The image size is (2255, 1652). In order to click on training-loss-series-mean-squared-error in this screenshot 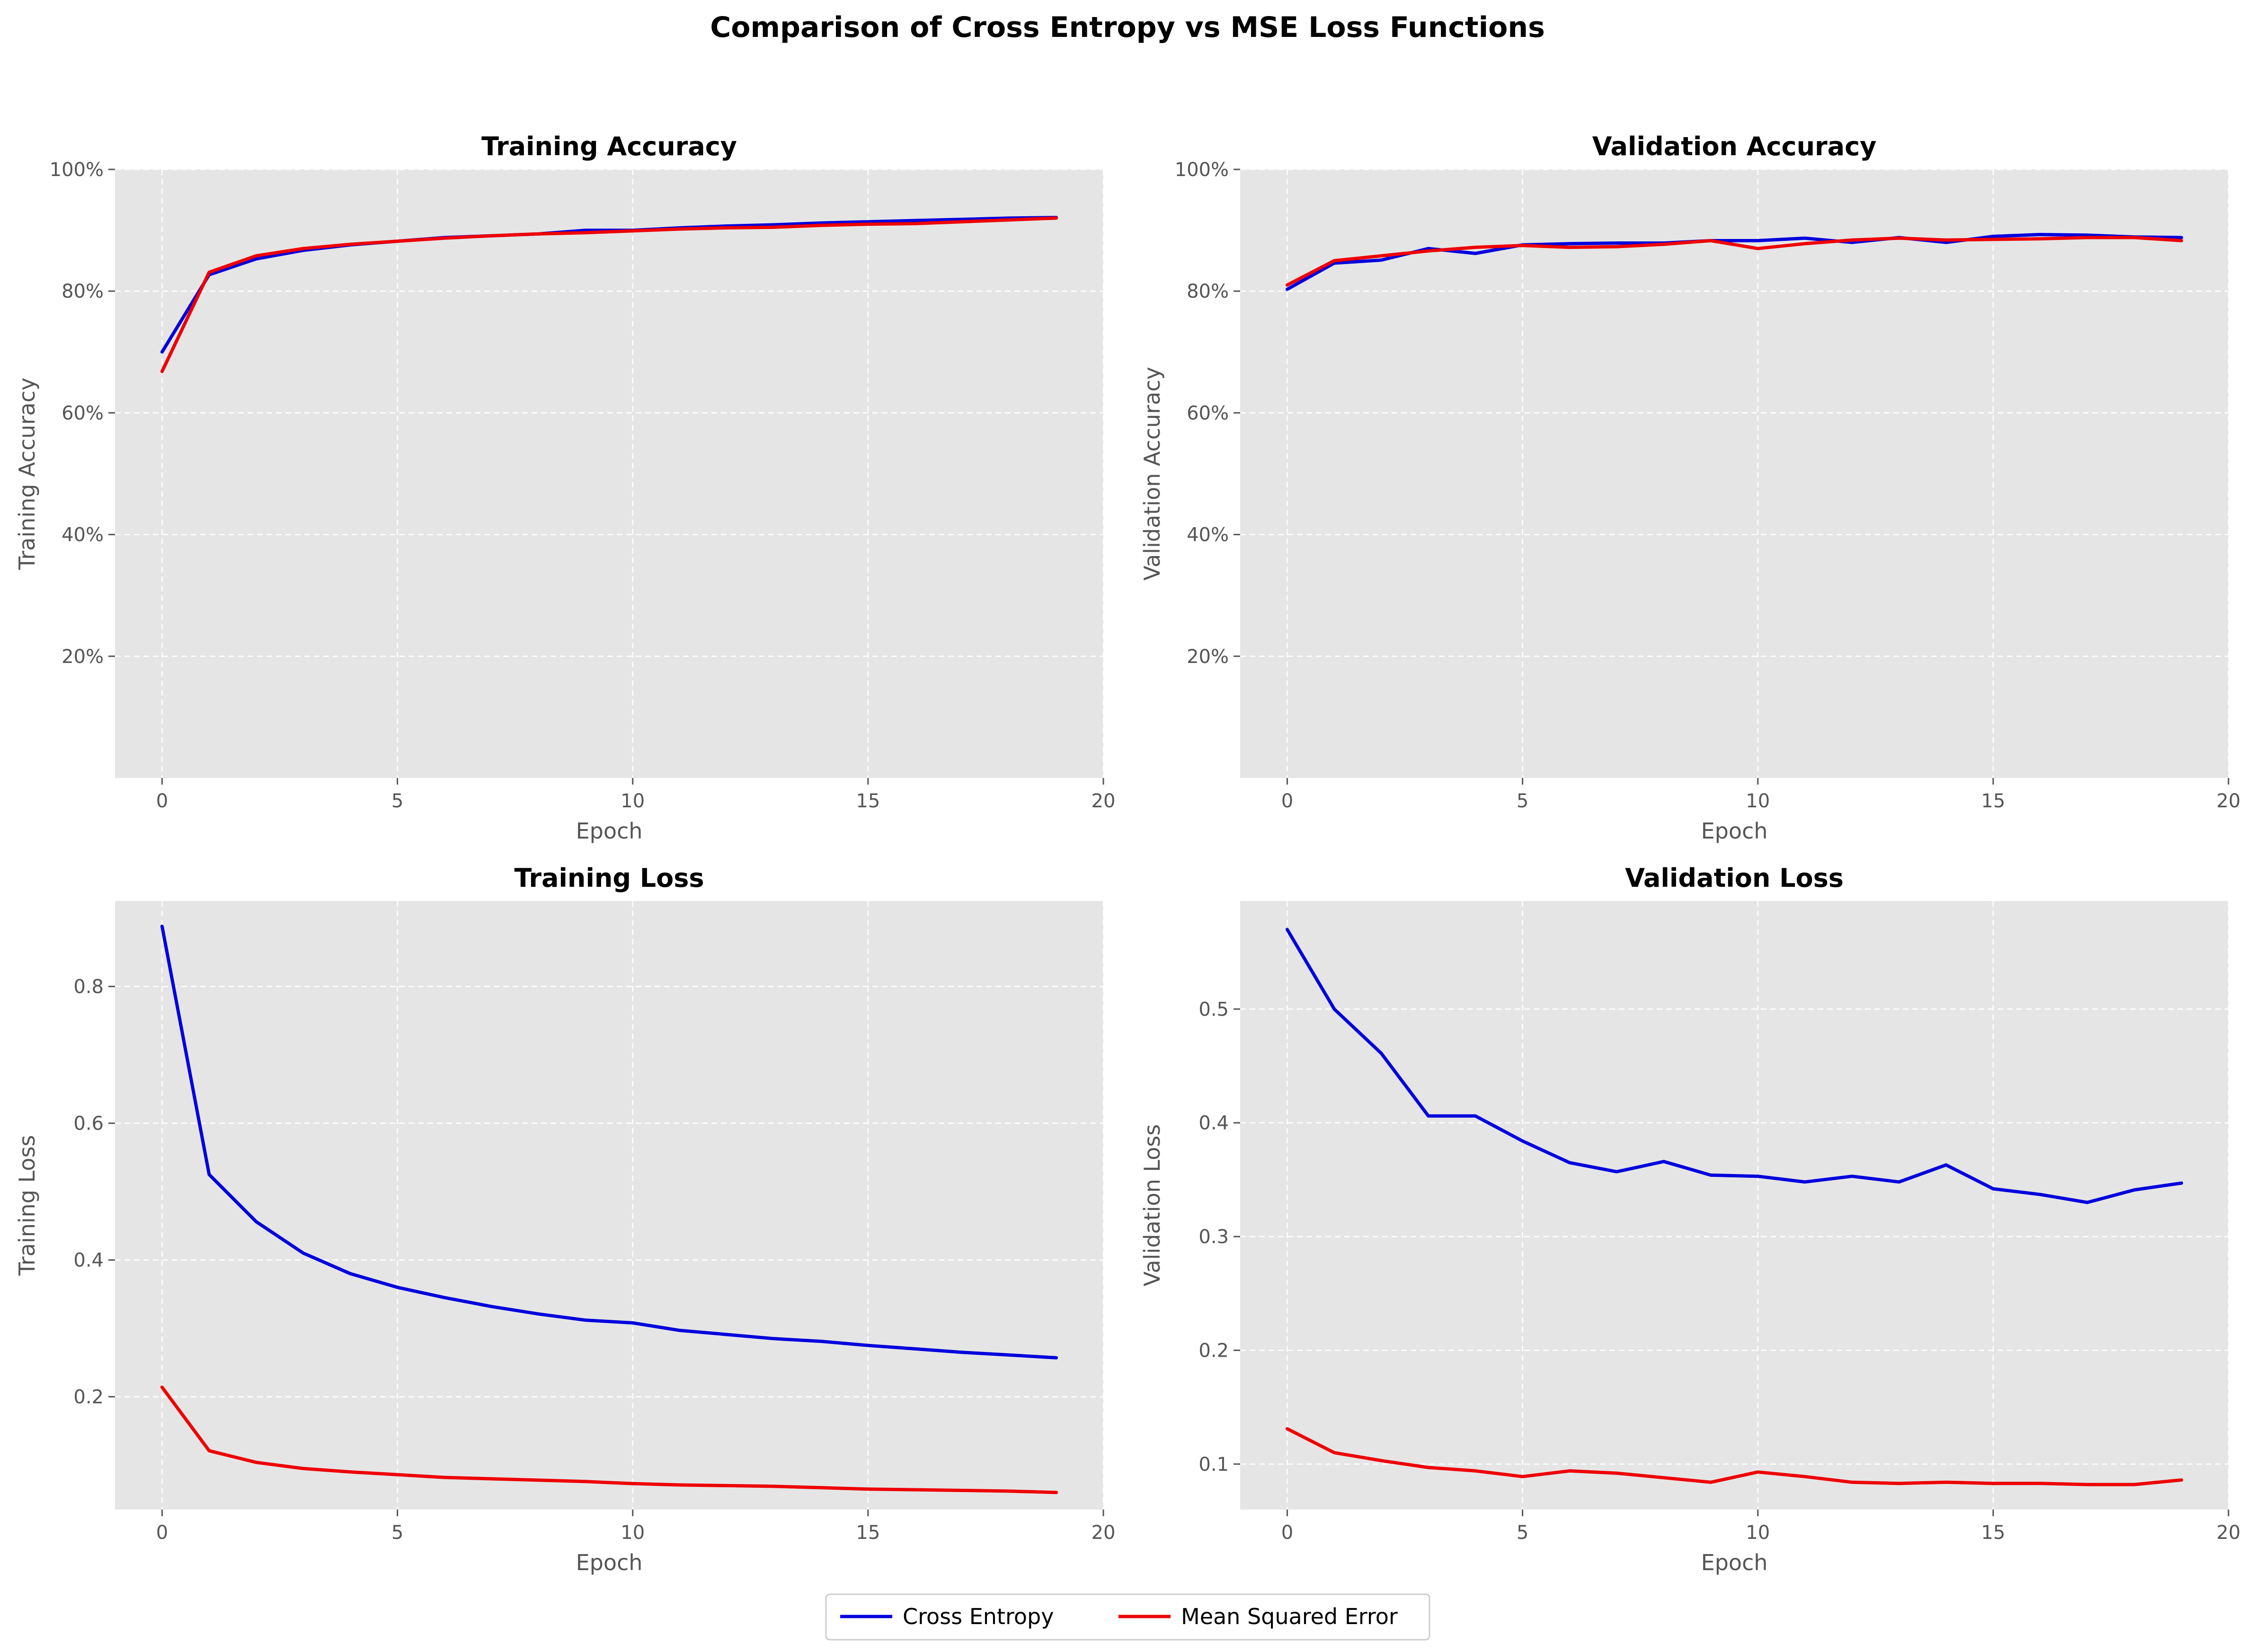, I will do `click(609, 1439)`.